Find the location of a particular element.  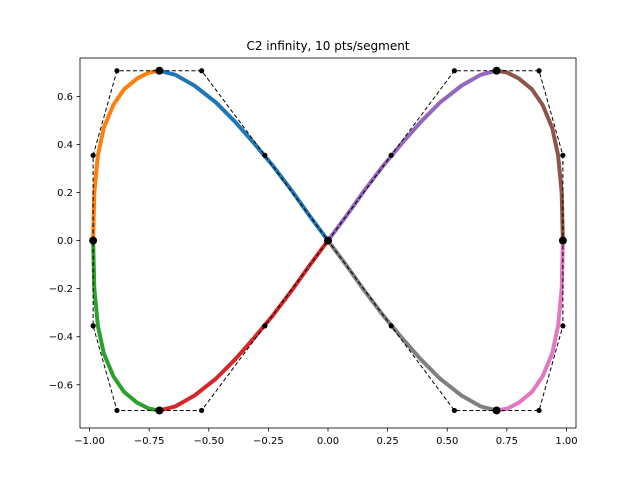

y-axis: −0.6 −0.4 −0.2 0.0 0.2 0.4 0.6 is located at coordinates (64, 241).